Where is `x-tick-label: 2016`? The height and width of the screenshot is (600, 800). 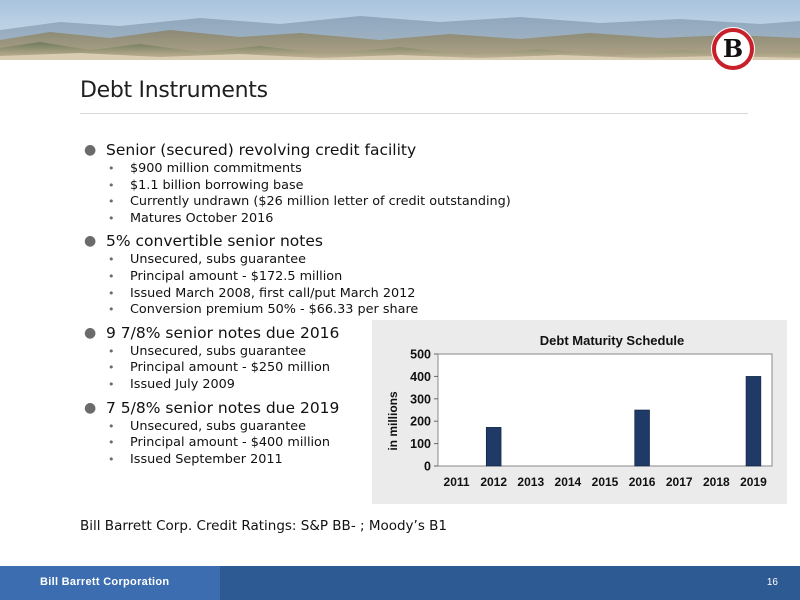
x-tick-label: 2016 is located at coordinates (642, 482).